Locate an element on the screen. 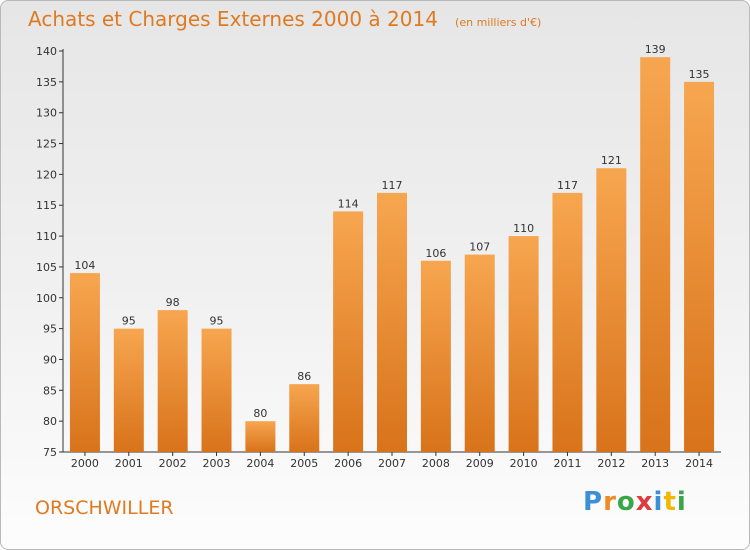 The image size is (750, 550). data-label: 135 is located at coordinates (699, 74).